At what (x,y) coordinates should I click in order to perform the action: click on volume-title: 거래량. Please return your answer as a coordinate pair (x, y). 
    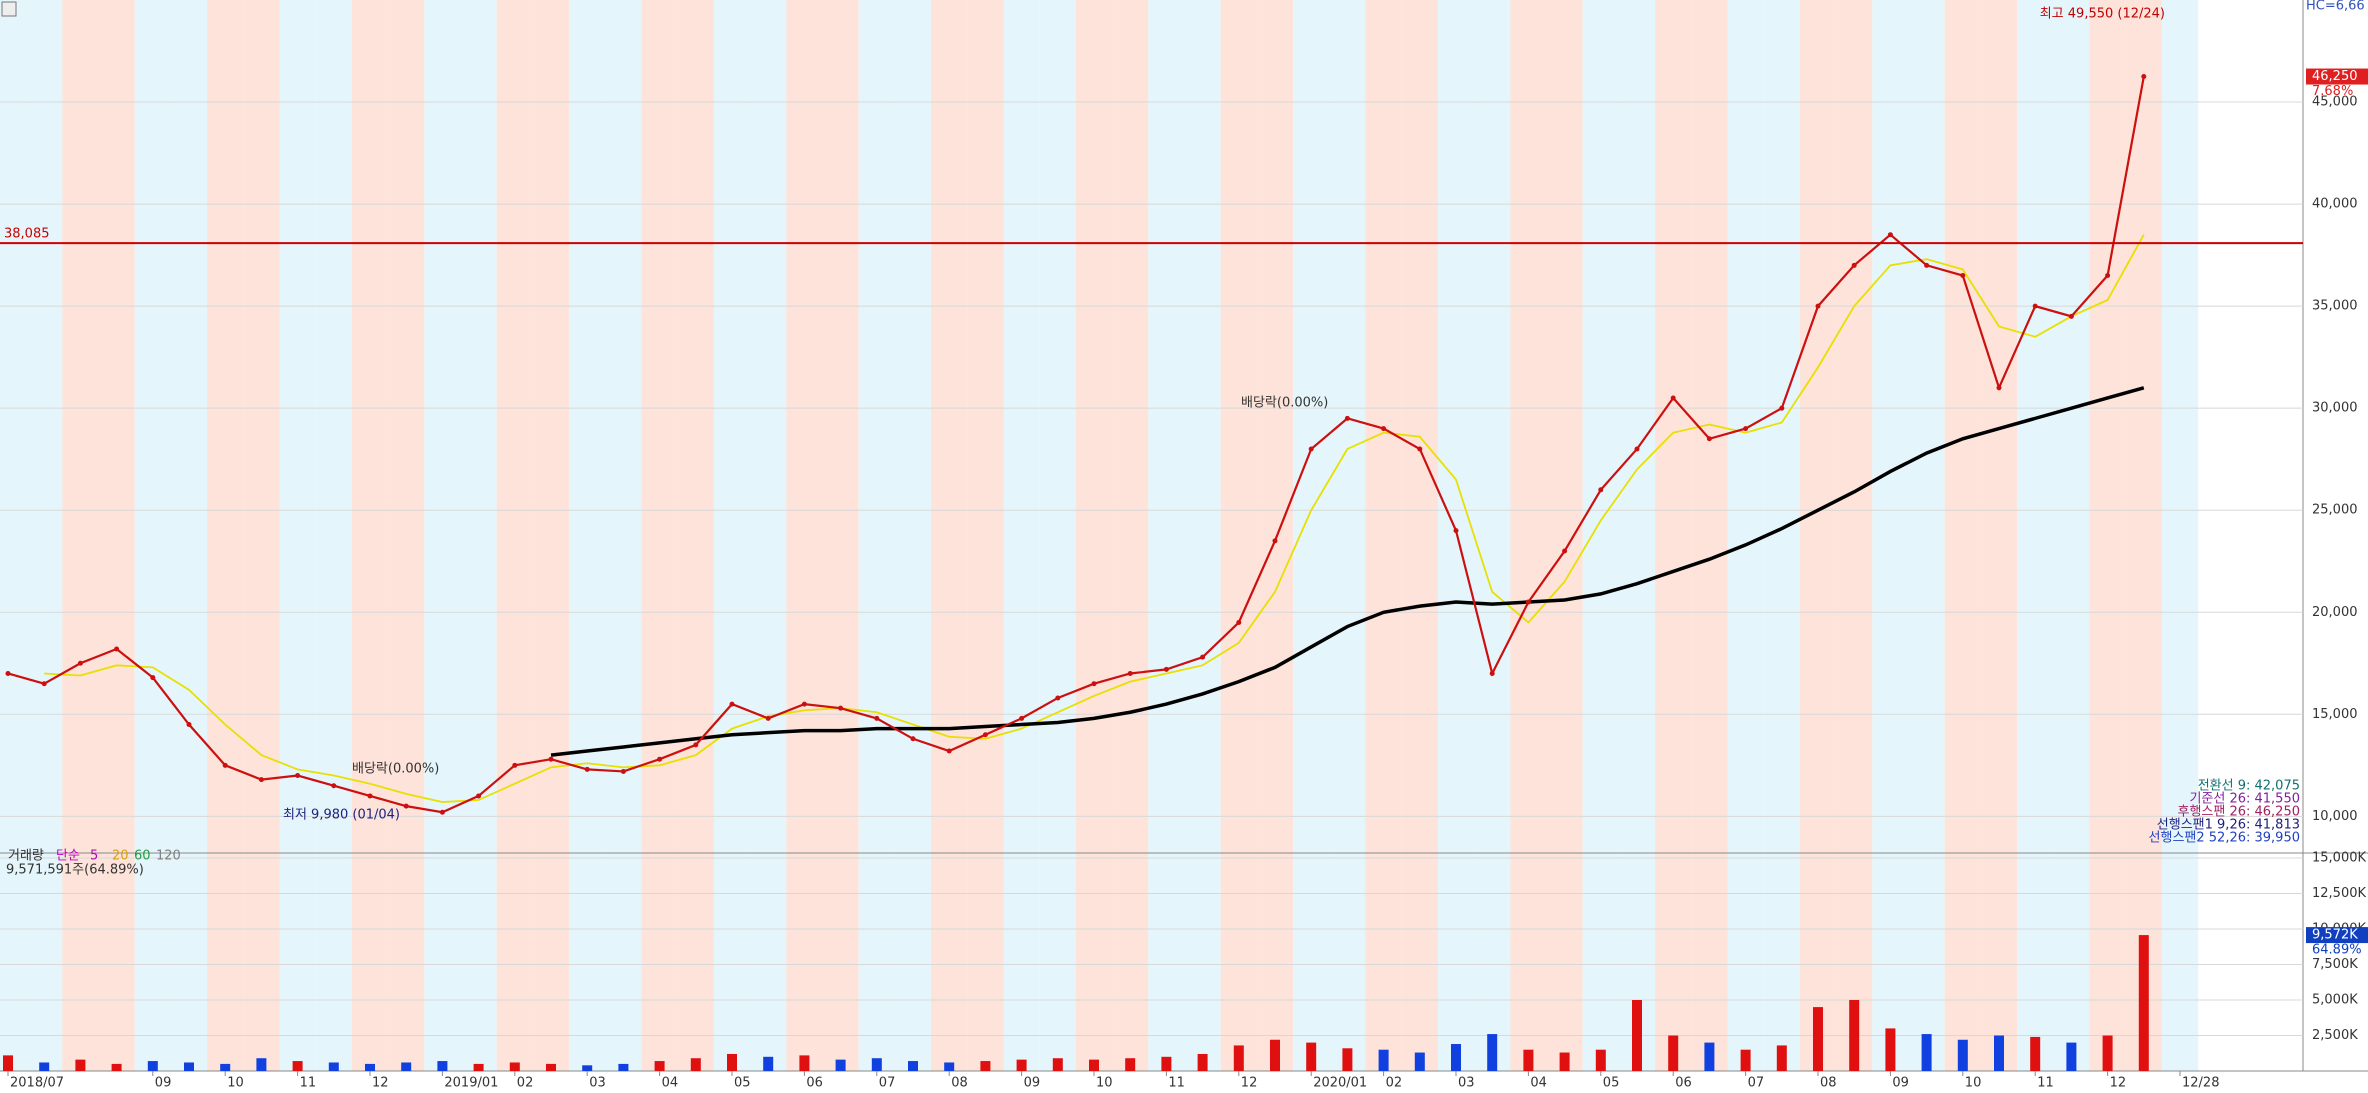
    Looking at the image, I should click on (26, 856).